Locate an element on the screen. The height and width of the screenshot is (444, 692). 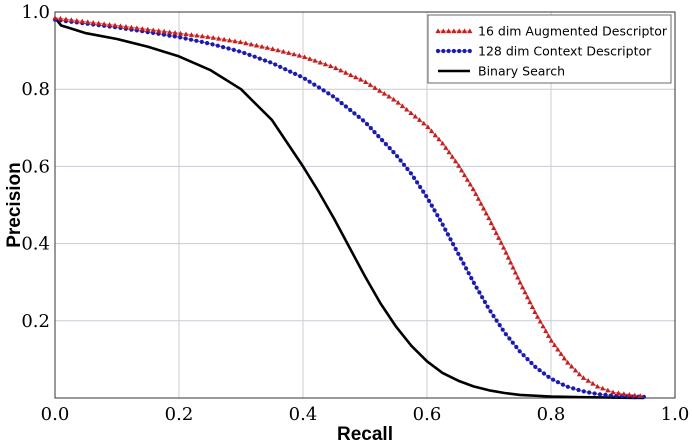
x-tick-labels: 0.0 0.2 0.4 0.6 0.8 1.0 is located at coordinates (365, 414).